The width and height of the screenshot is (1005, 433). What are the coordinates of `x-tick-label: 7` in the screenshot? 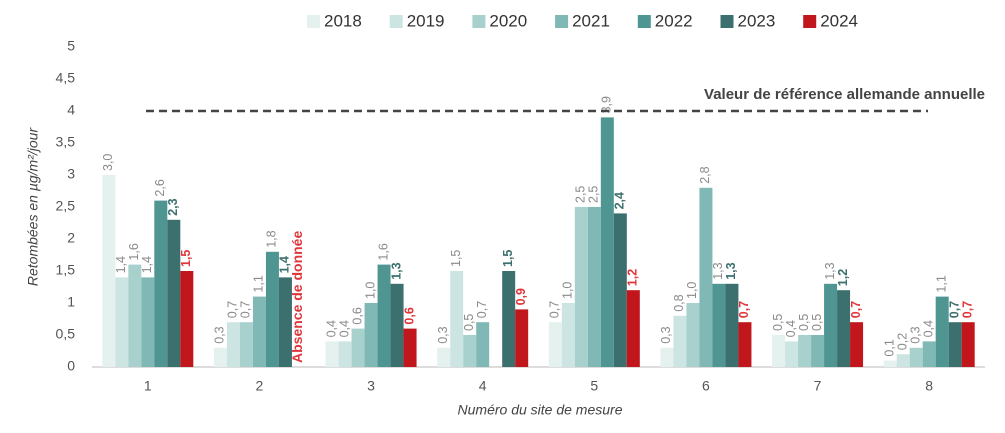 It's located at (818, 386).